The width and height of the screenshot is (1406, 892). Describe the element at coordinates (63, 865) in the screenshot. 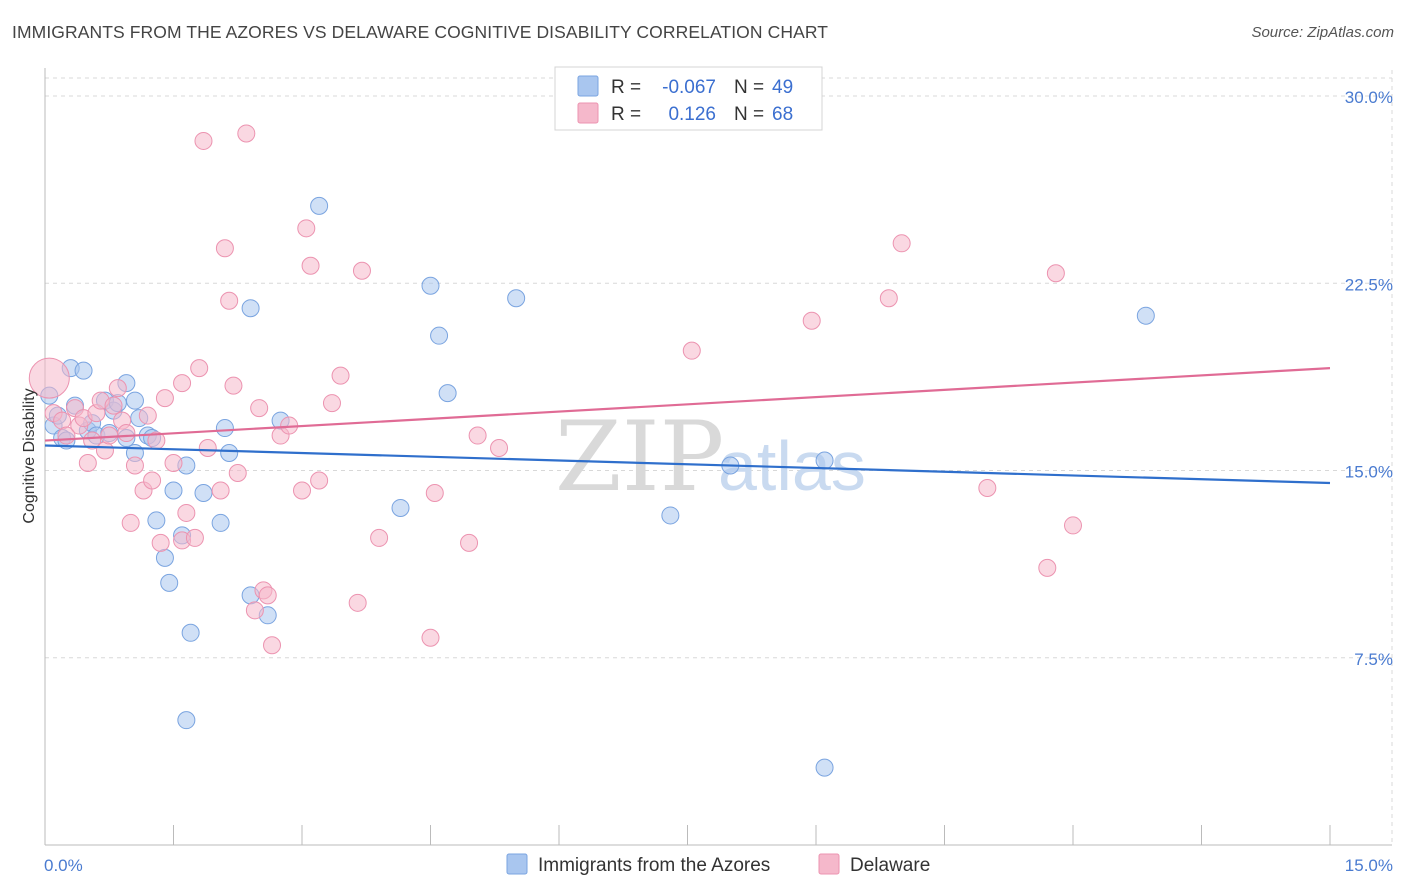

I see `x-tick-label-0: 0.0%` at that location.